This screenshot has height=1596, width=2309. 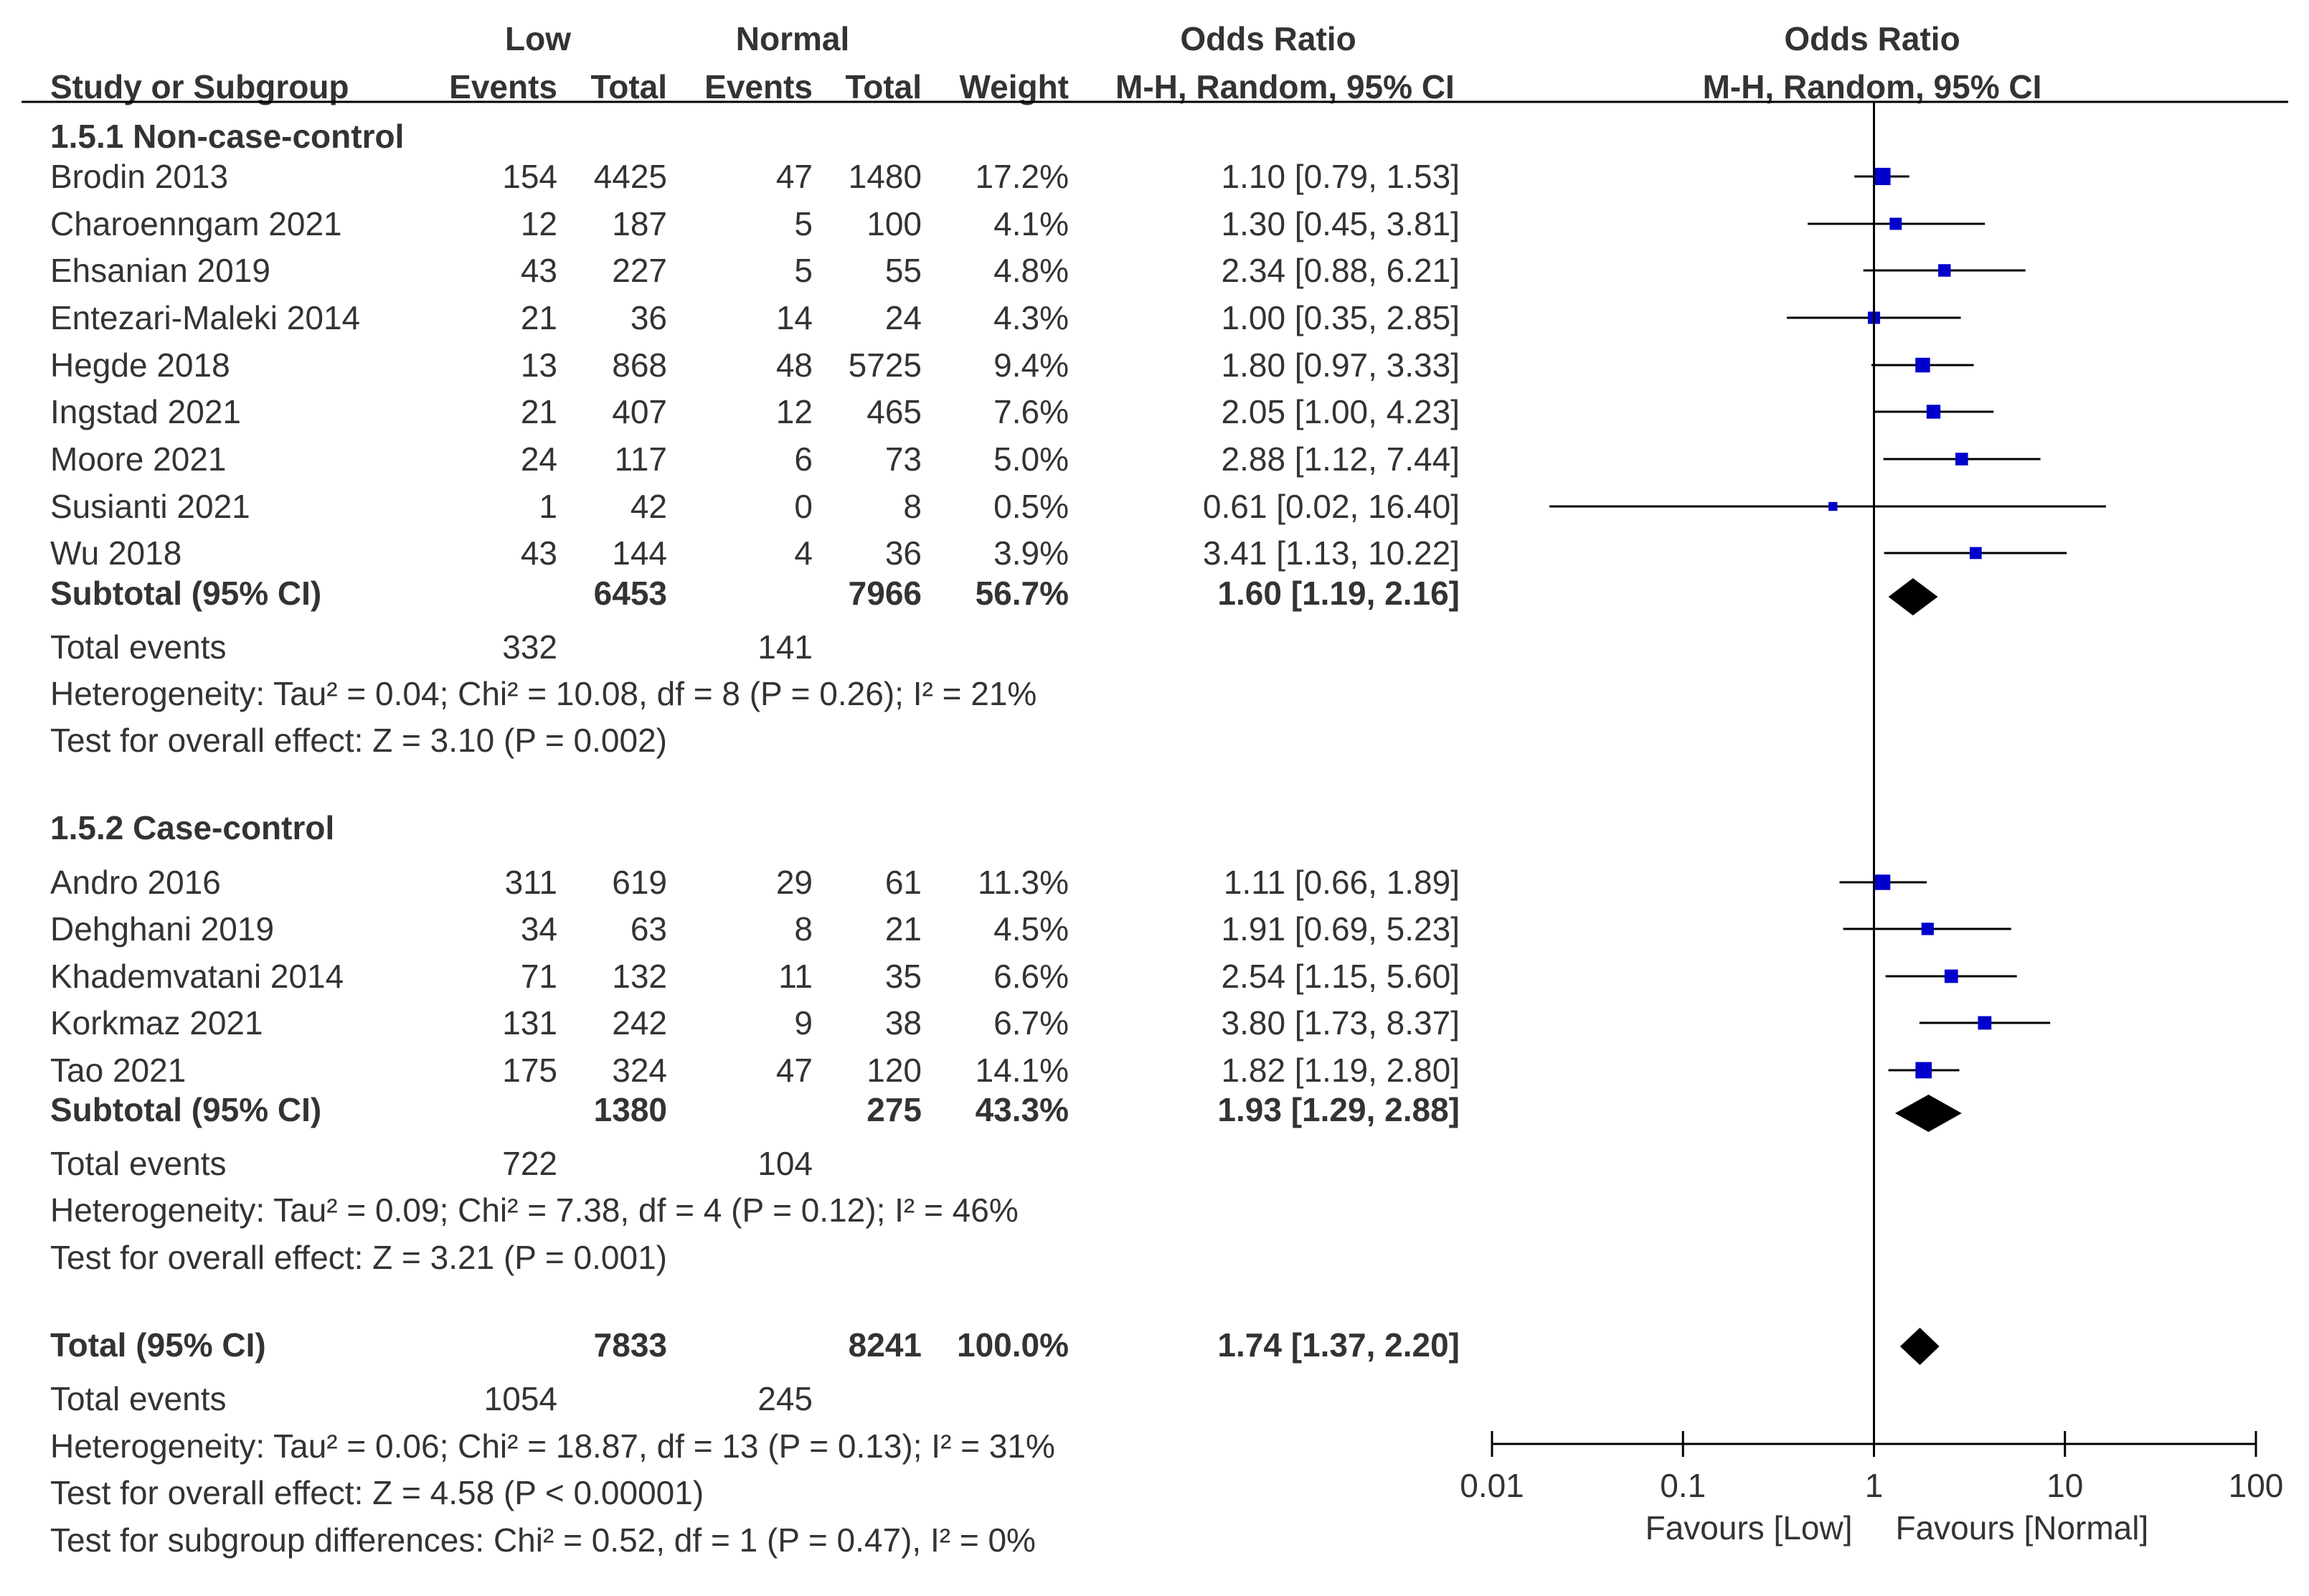 I want to click on study-name: Entezari-Maleki 2014, so click(x=205, y=317).